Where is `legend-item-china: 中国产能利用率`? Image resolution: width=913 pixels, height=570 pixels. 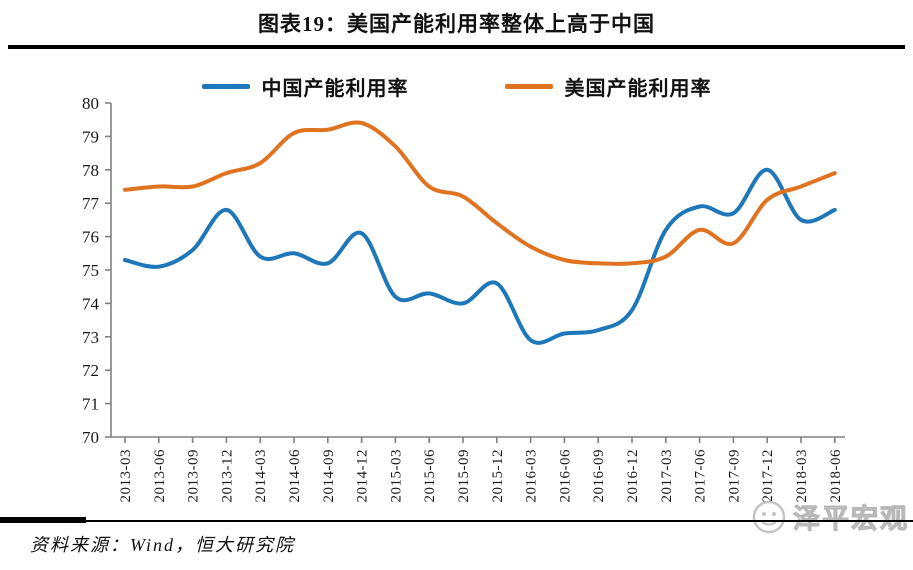 legend-item-china: 中国产能利用率 is located at coordinates (305, 86).